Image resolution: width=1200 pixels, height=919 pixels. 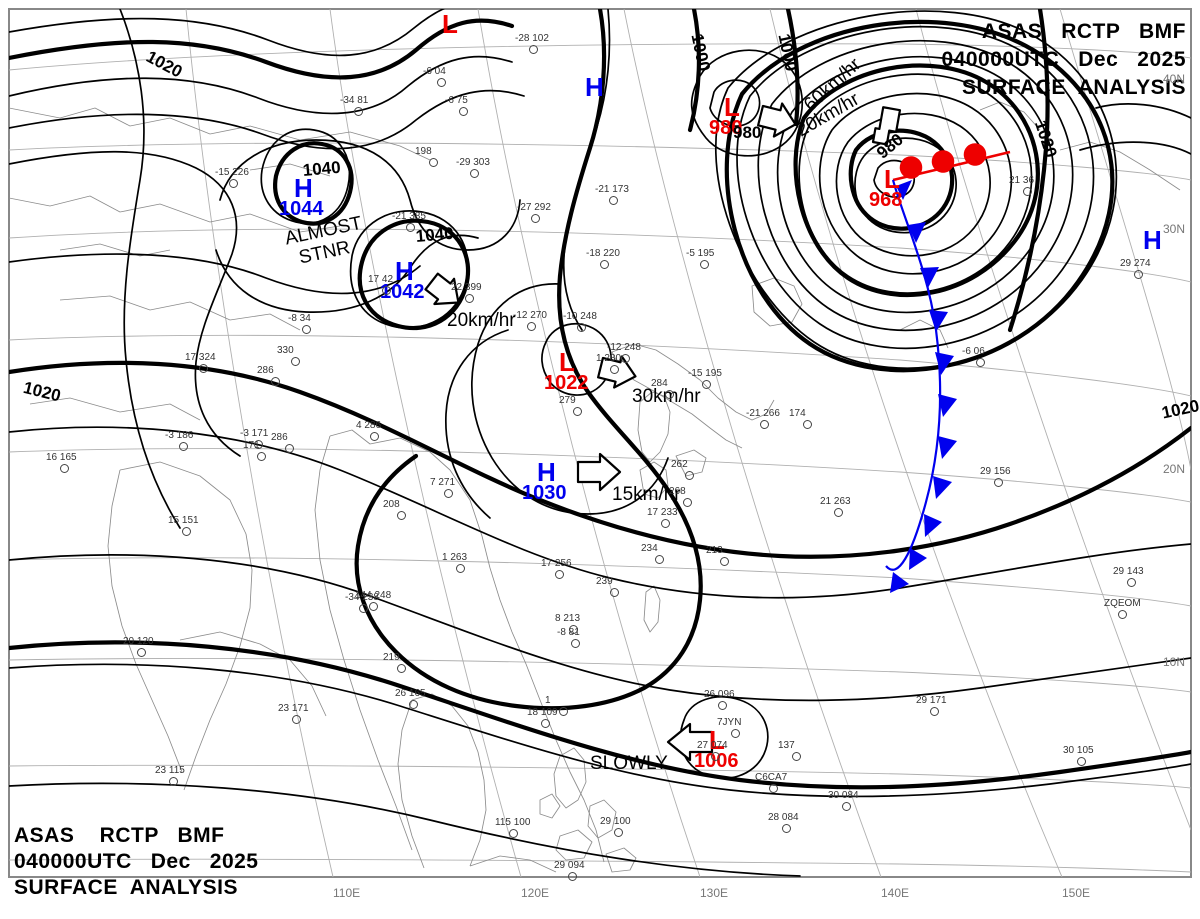 I want to click on station-plot: -21 385, so click(x=409, y=216).